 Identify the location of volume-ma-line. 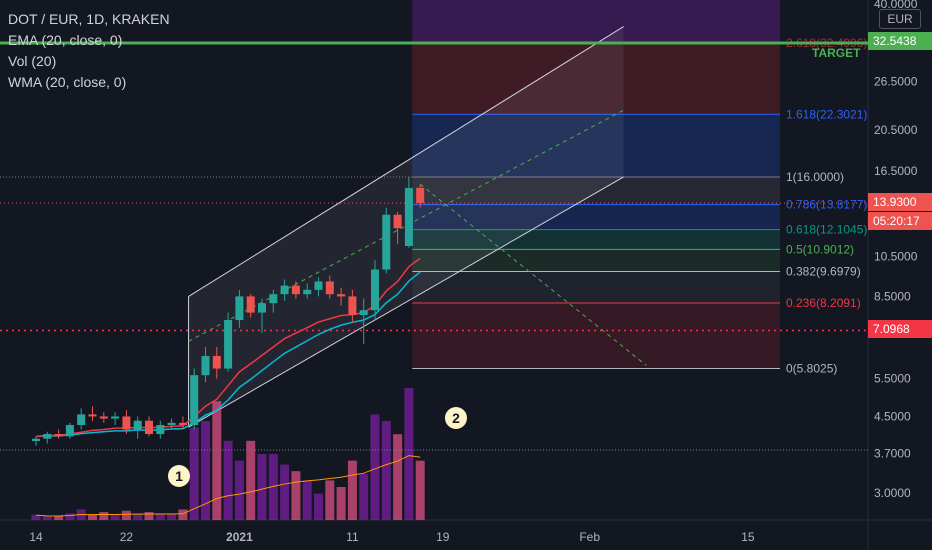
(228, 486).